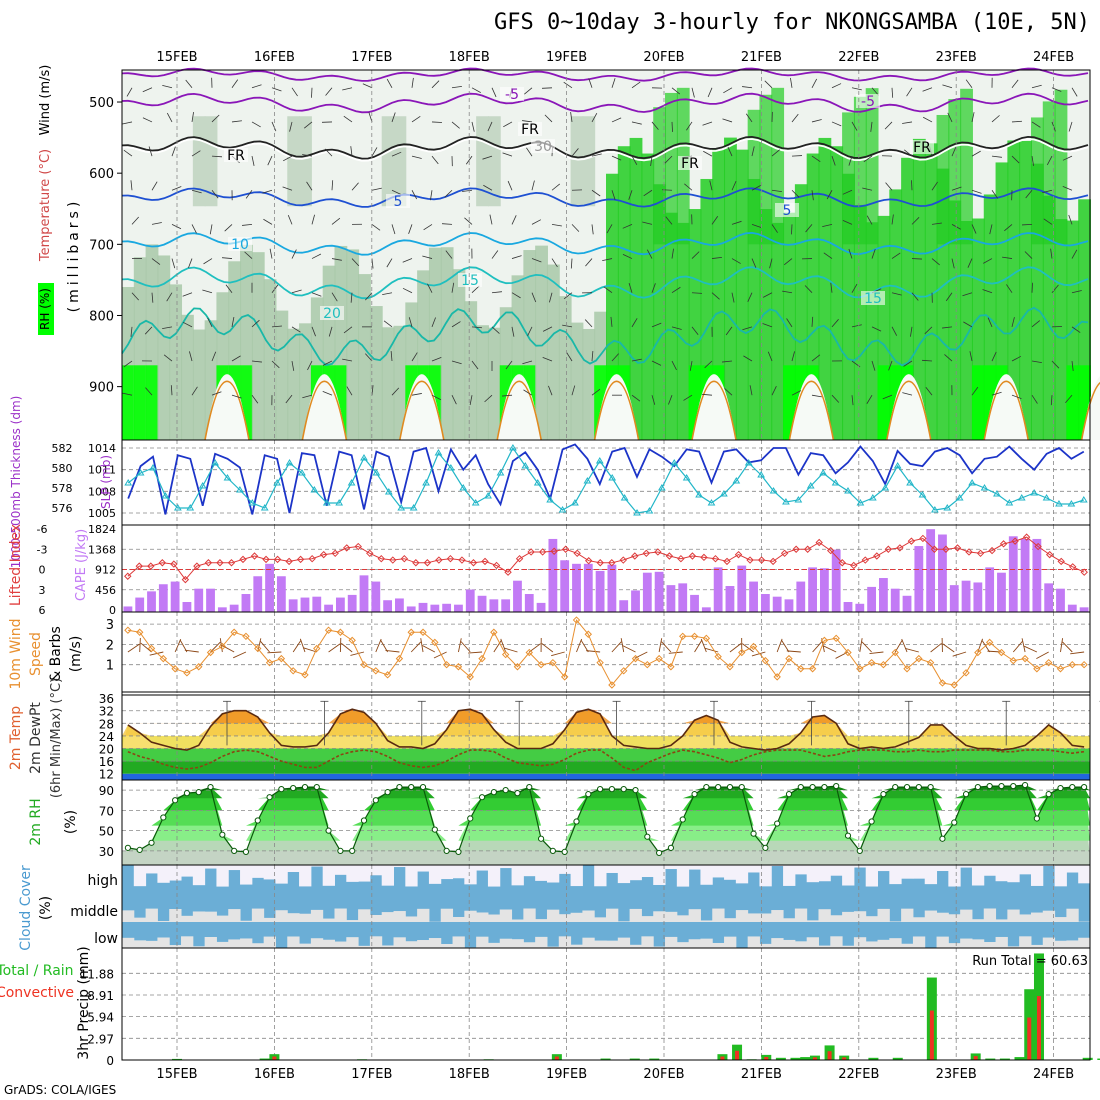  Describe the element at coordinates (37, 971) in the screenshot. I see `precip-ylabel-1: Total / Rain` at that location.